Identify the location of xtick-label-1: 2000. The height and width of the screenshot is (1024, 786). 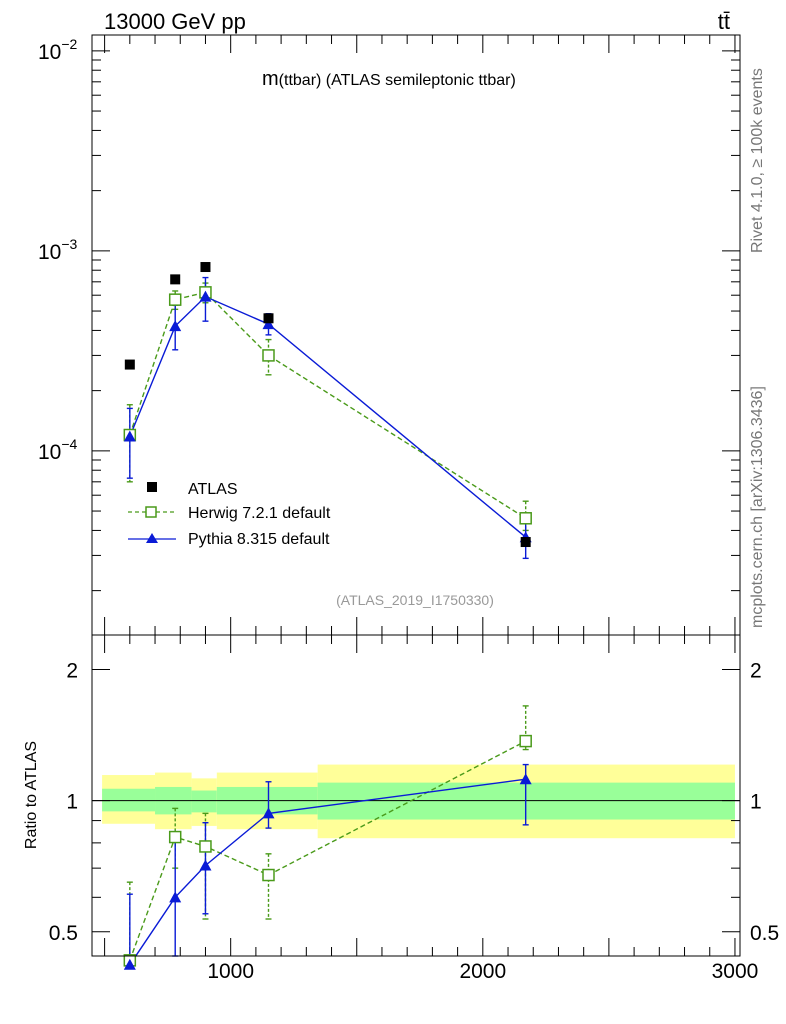
(482, 971).